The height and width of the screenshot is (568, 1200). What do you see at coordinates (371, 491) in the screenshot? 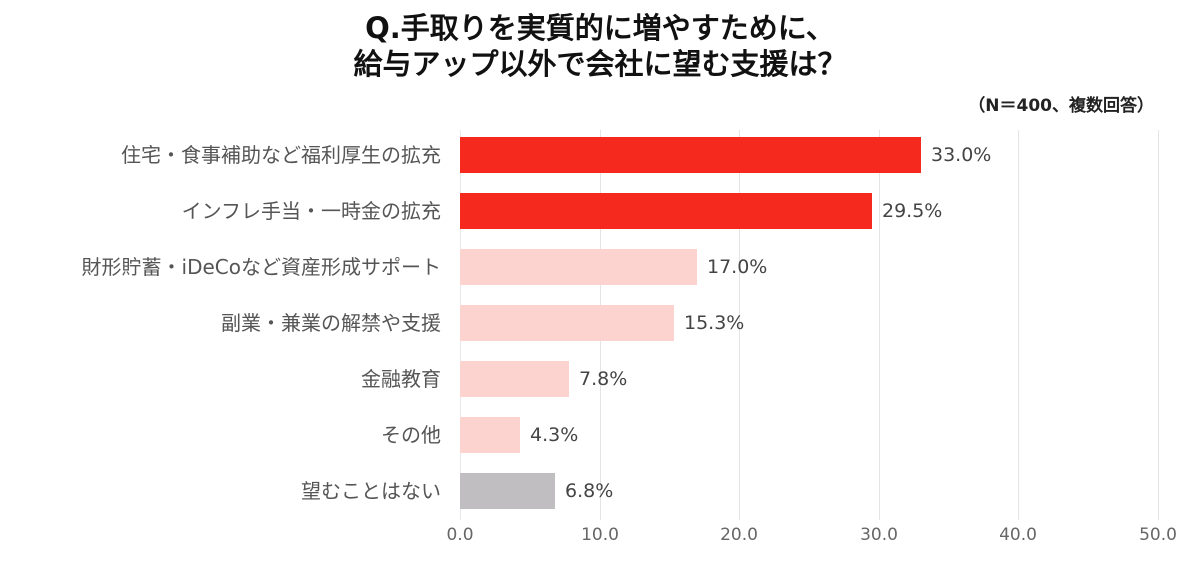
I see `category-label: 望むことはない` at bounding box center [371, 491].